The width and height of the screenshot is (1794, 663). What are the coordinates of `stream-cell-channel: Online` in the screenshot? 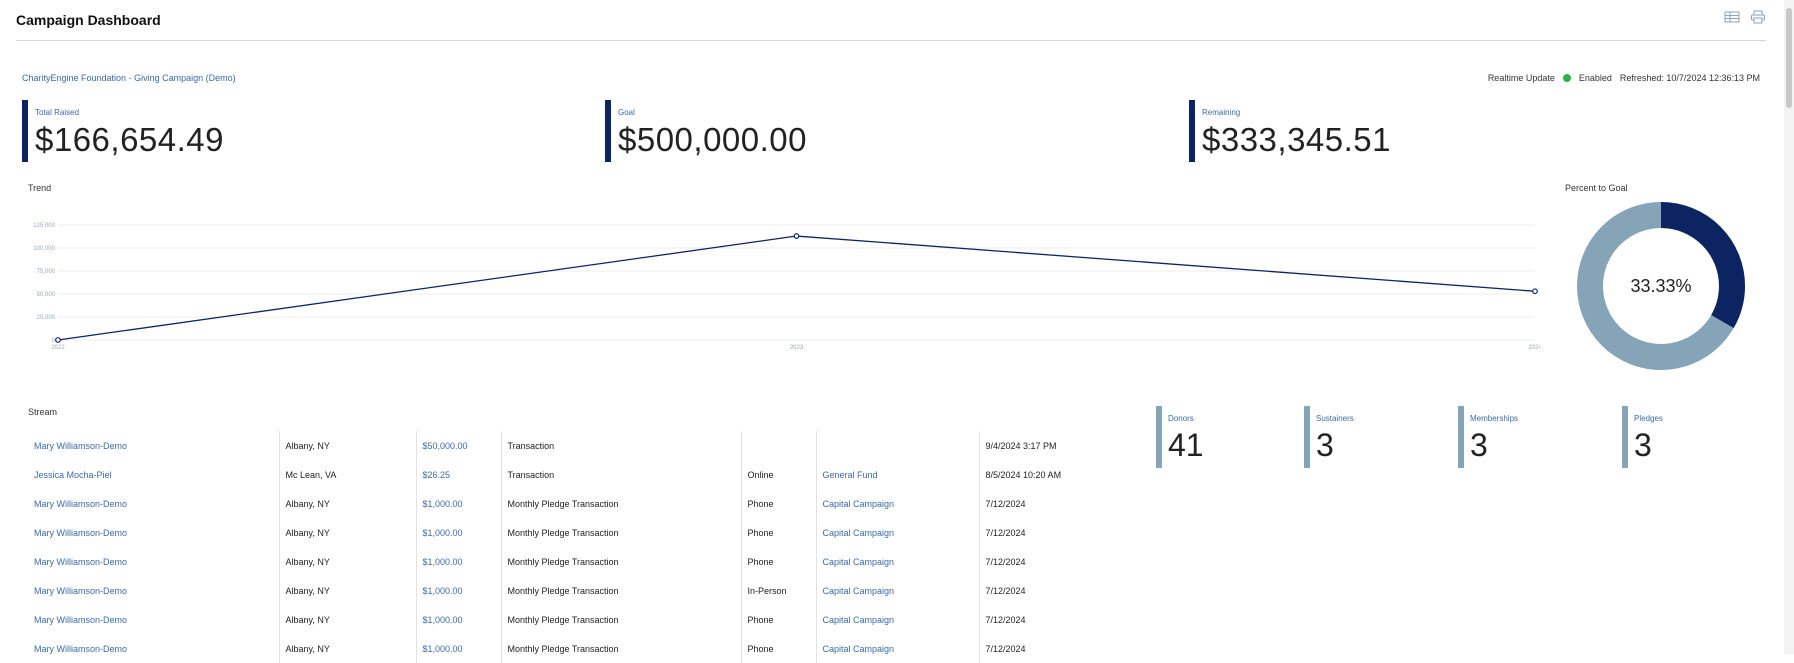 It's located at (779, 474).